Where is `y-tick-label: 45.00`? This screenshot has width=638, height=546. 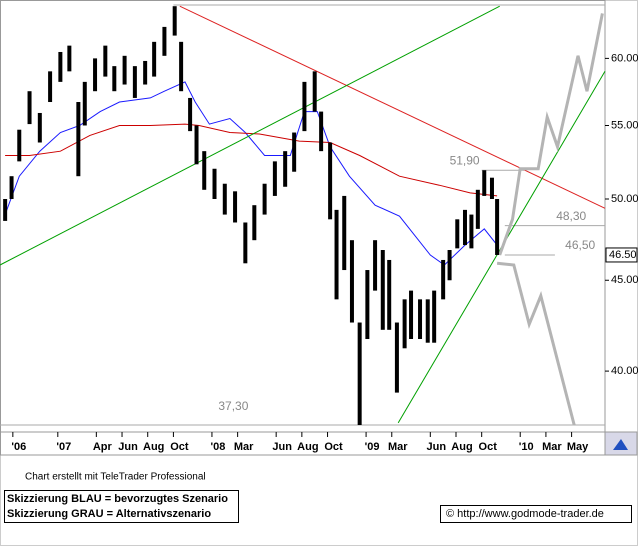 y-tick-label: 45.00 is located at coordinates (624, 280).